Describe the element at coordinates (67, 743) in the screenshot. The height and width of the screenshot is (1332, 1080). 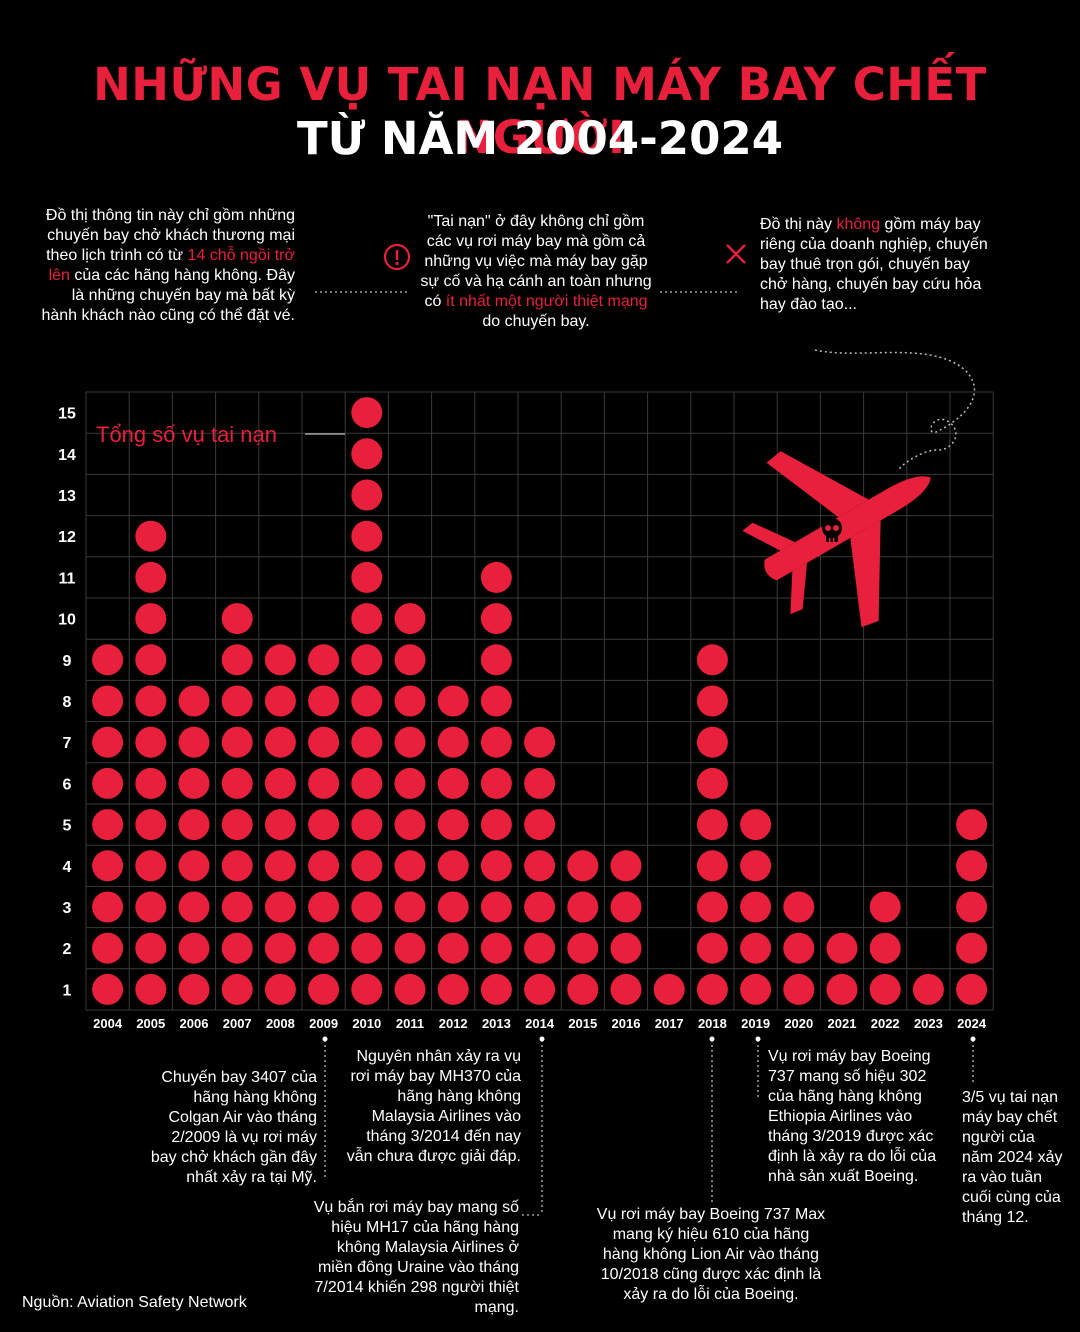
I see `y-tick-label: 7` at that location.